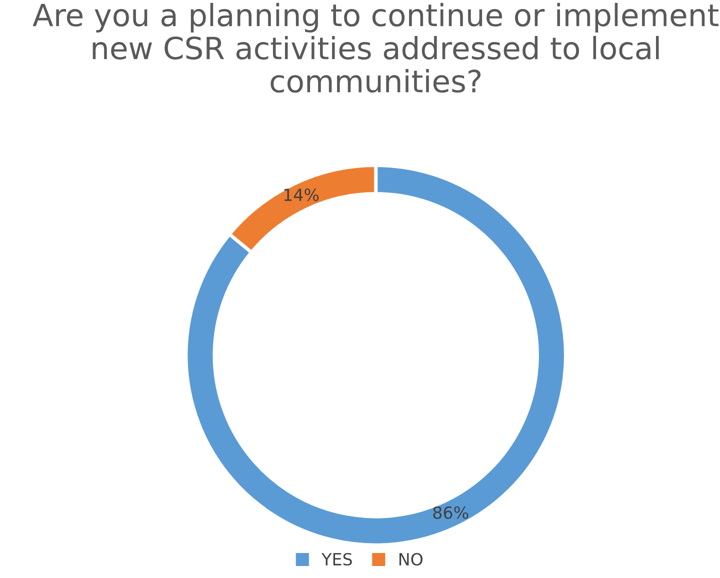 The image size is (720, 578). What do you see at coordinates (450, 512) in the screenshot?
I see `data-label: 86%` at bounding box center [450, 512].